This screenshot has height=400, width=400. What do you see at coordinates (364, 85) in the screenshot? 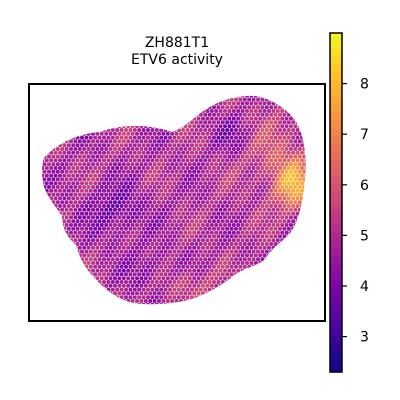
I see `colorbar-tick-label: 8` at bounding box center [364, 85].